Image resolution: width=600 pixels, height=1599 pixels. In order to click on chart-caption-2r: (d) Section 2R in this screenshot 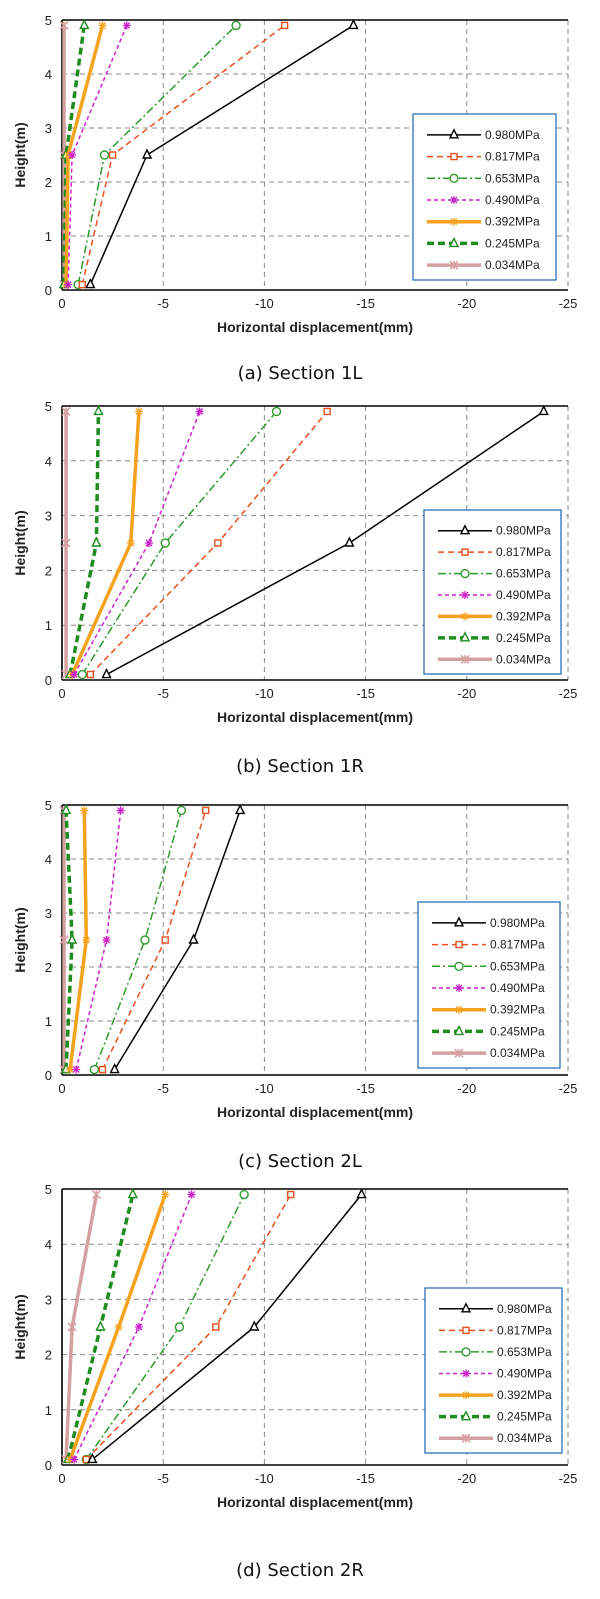, I will do `click(300, 1570)`.